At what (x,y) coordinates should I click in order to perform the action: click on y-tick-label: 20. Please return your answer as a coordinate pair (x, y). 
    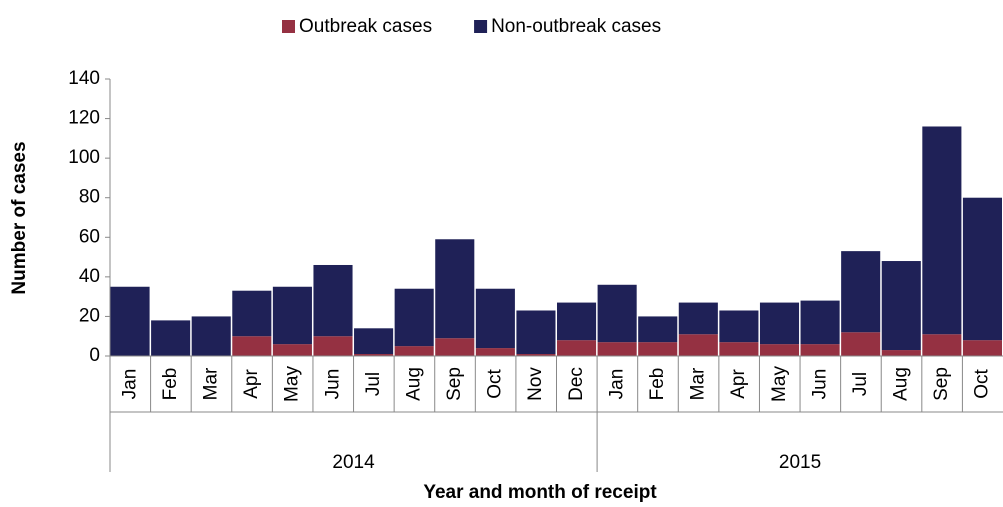
    Looking at the image, I should click on (89, 315).